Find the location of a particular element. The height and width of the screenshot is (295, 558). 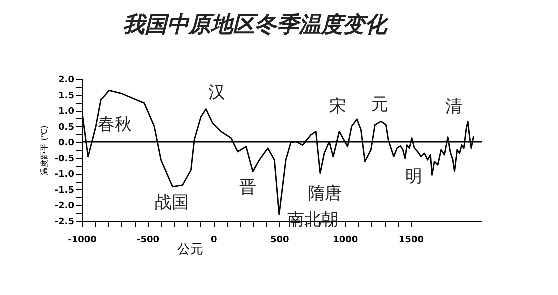

chart-title: 我国中原地区冬季温度变化 is located at coordinates (256, 25).